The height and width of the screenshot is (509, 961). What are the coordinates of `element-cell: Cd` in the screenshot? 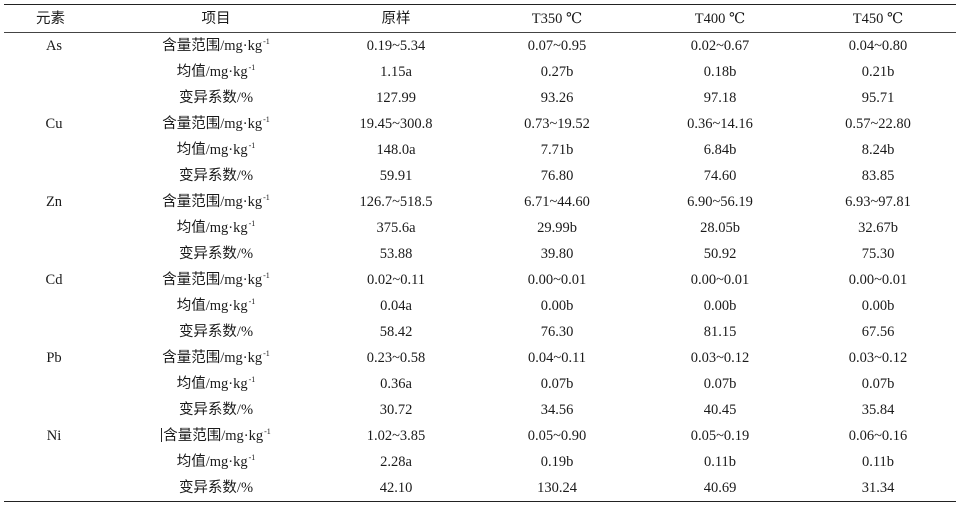 It's located at (54, 280).